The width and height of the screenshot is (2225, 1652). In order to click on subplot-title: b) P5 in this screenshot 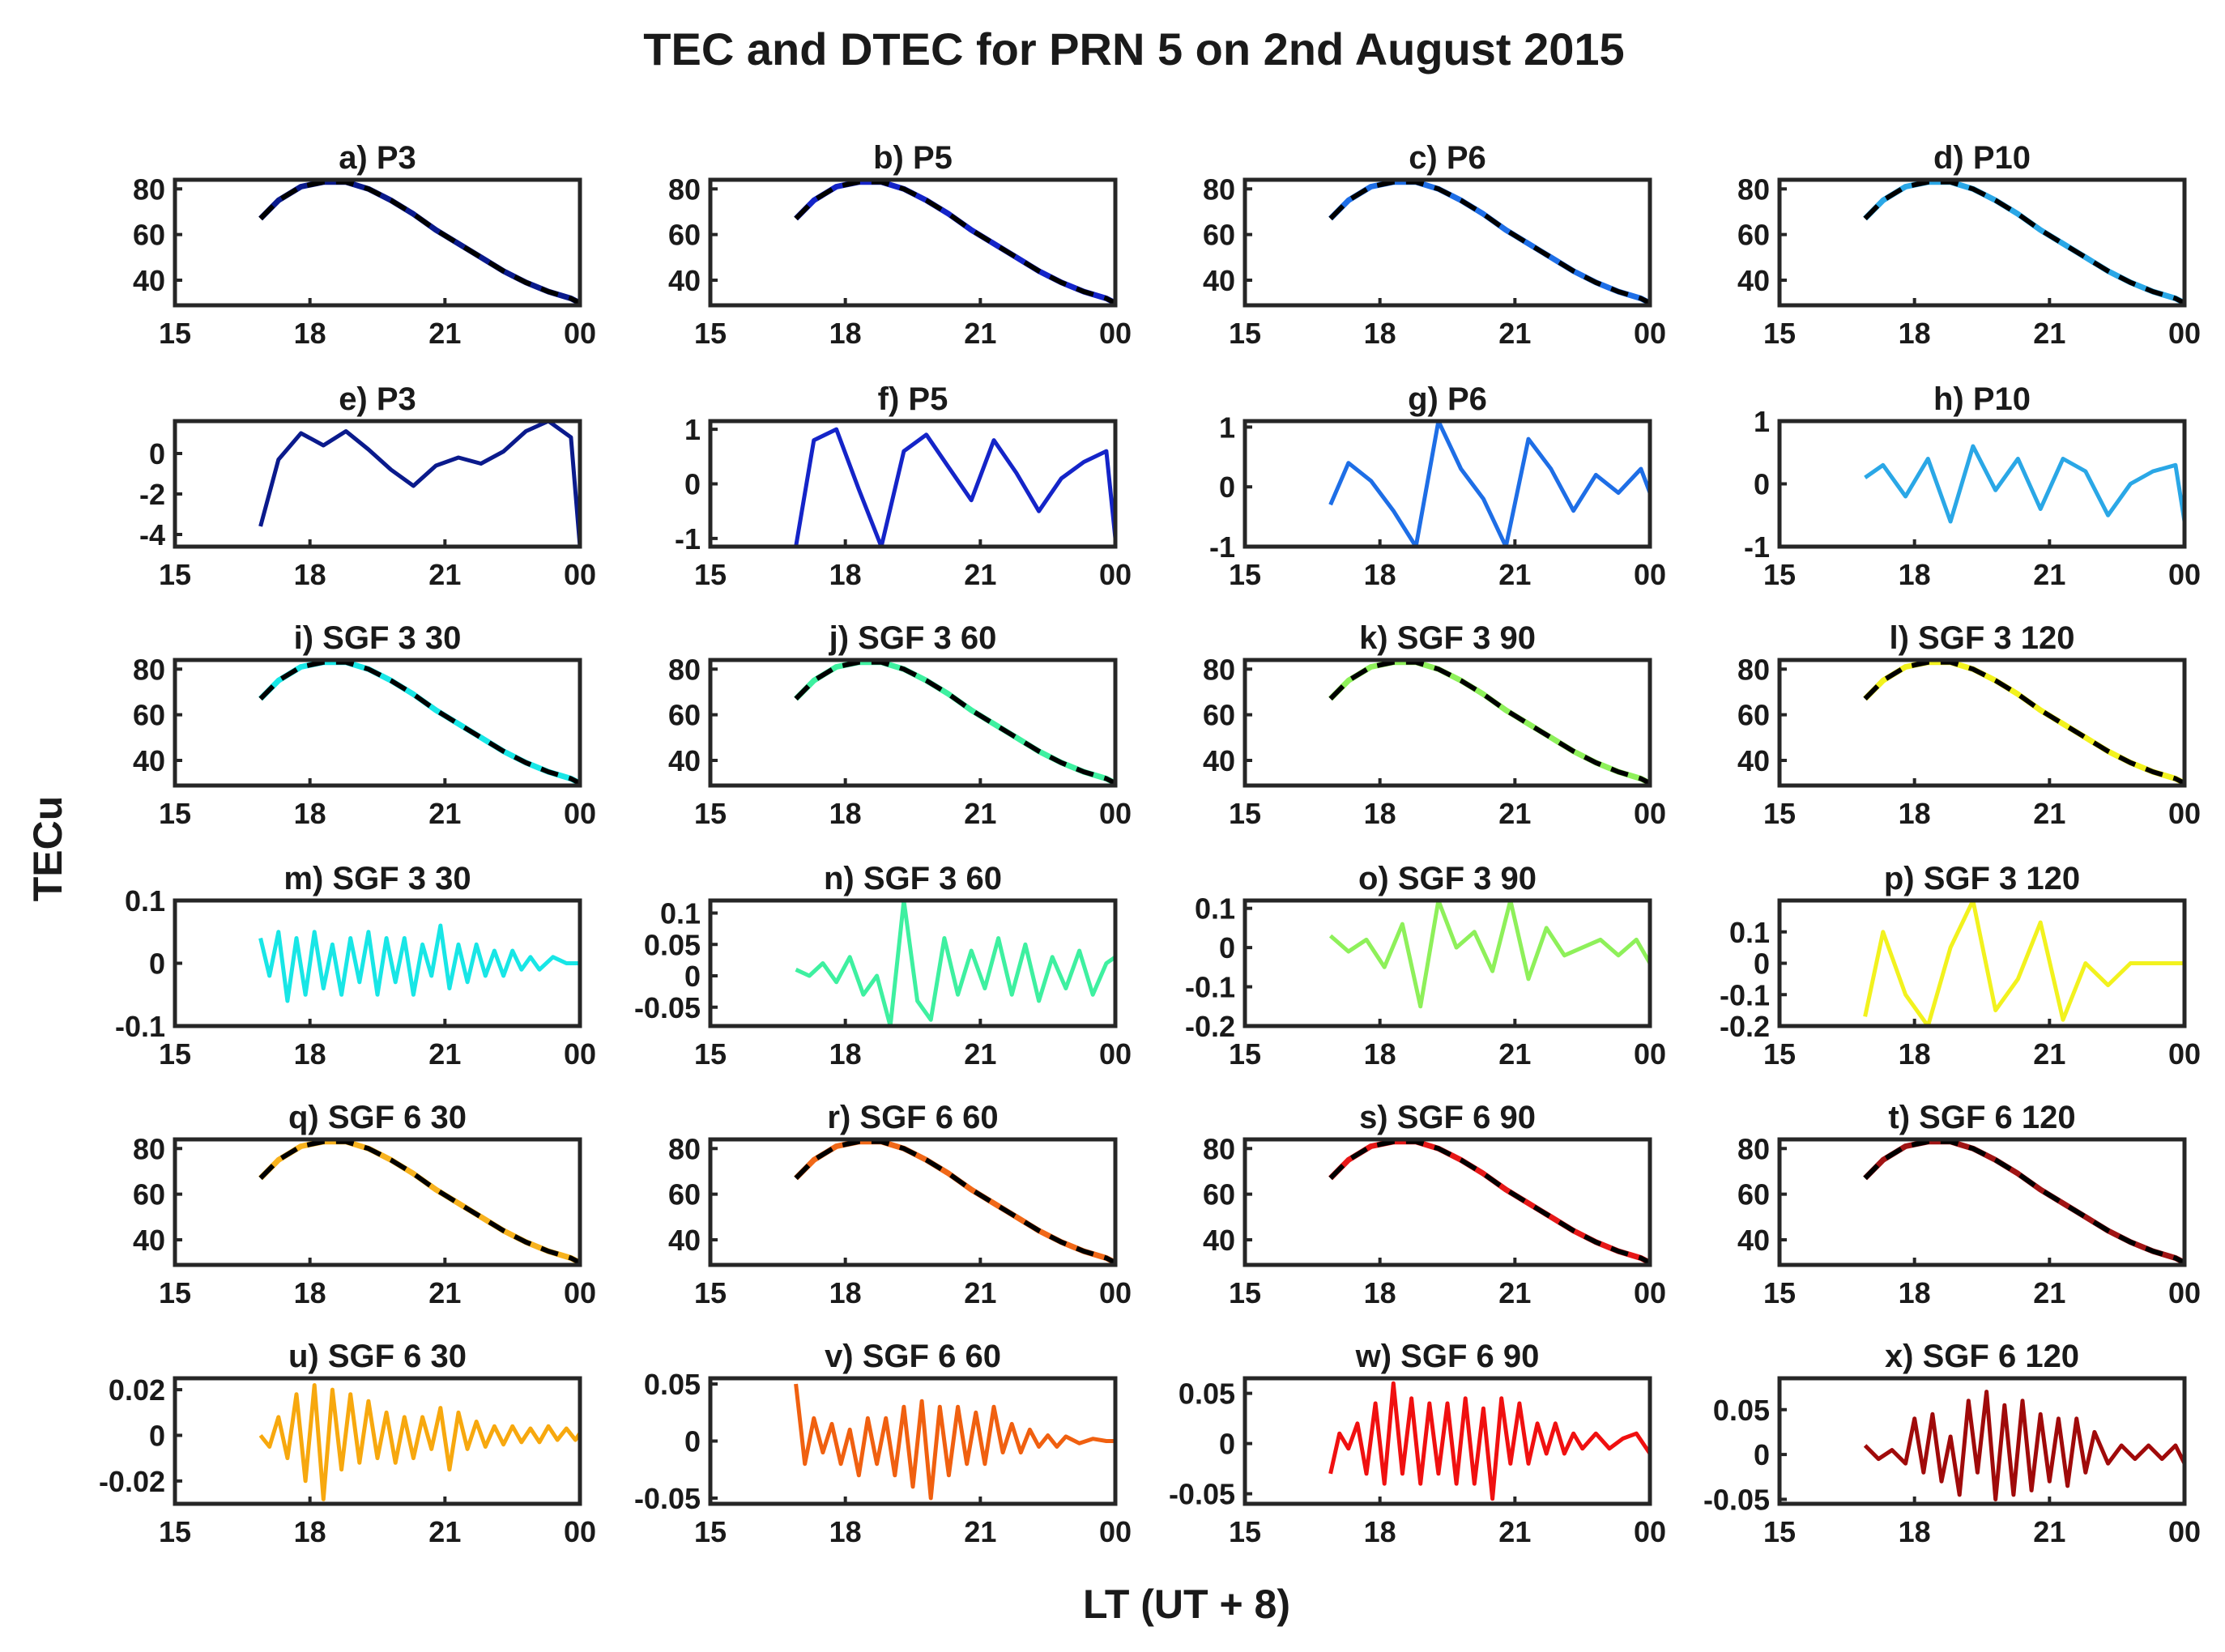, I will do `click(913, 158)`.